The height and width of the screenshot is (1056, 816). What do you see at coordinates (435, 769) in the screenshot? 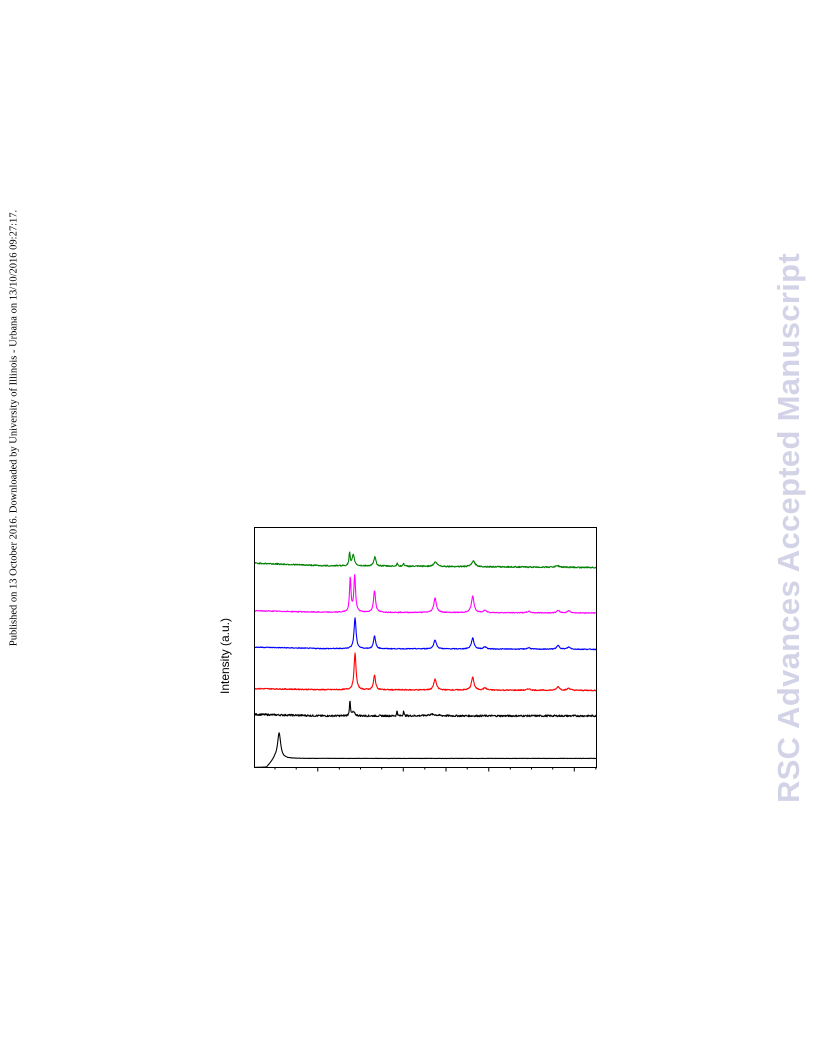
I see `tick-layer` at bounding box center [435, 769].